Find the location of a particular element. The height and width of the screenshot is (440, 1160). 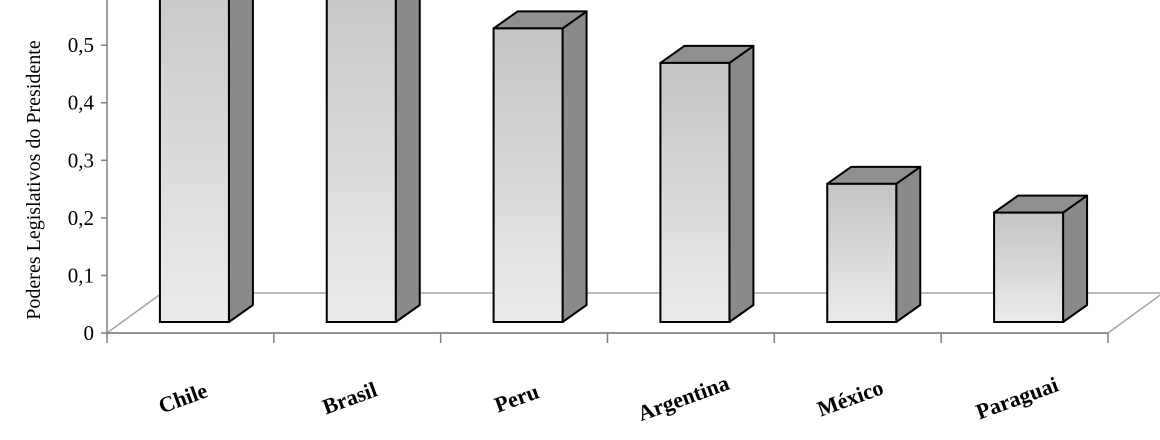

x-category-label: México is located at coordinates (850, 398).